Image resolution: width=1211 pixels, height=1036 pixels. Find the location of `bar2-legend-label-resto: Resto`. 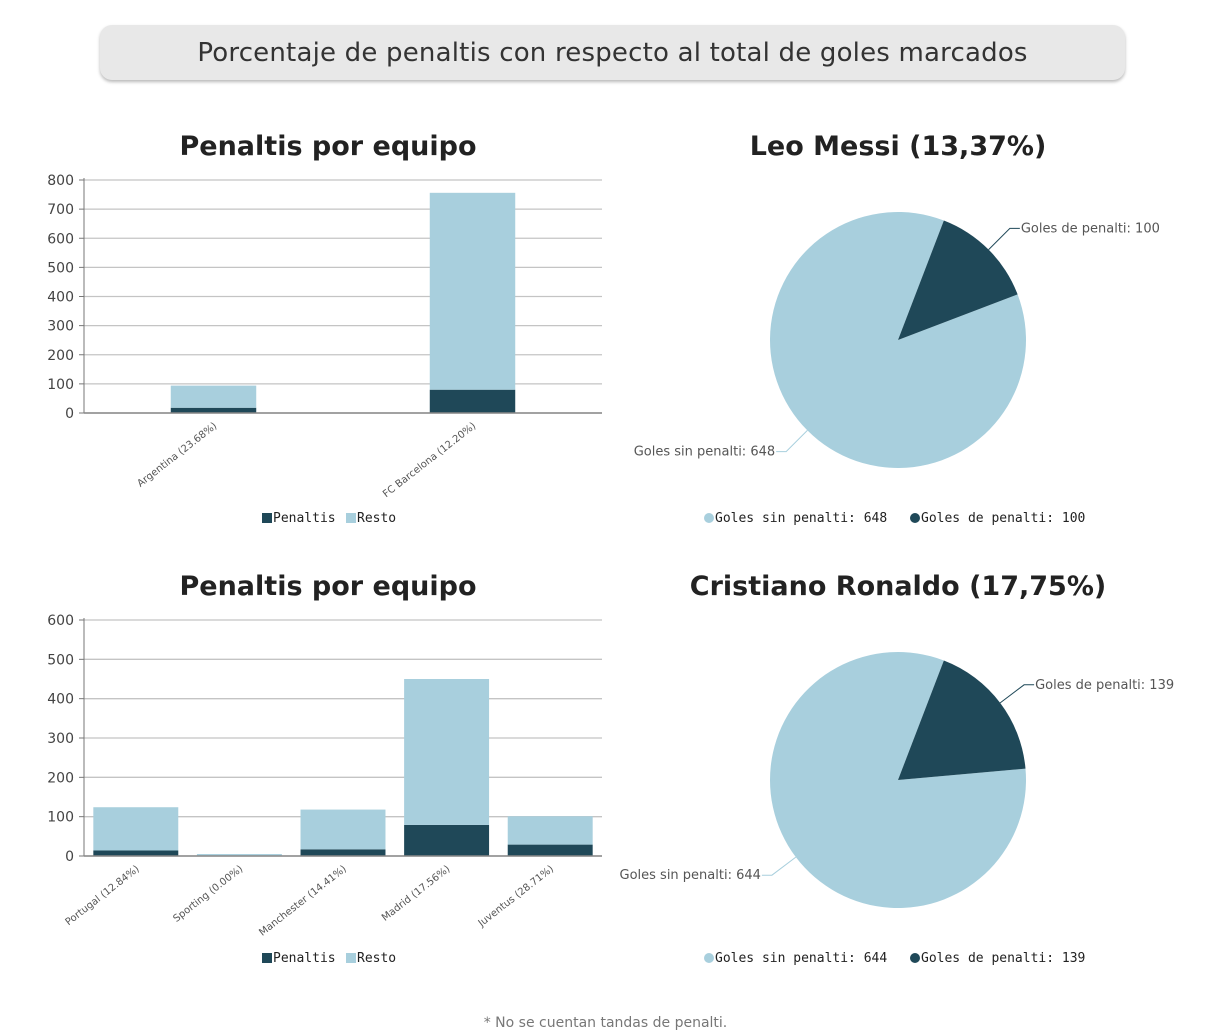

bar2-legend-label-resto: Resto is located at coordinates (376, 958).